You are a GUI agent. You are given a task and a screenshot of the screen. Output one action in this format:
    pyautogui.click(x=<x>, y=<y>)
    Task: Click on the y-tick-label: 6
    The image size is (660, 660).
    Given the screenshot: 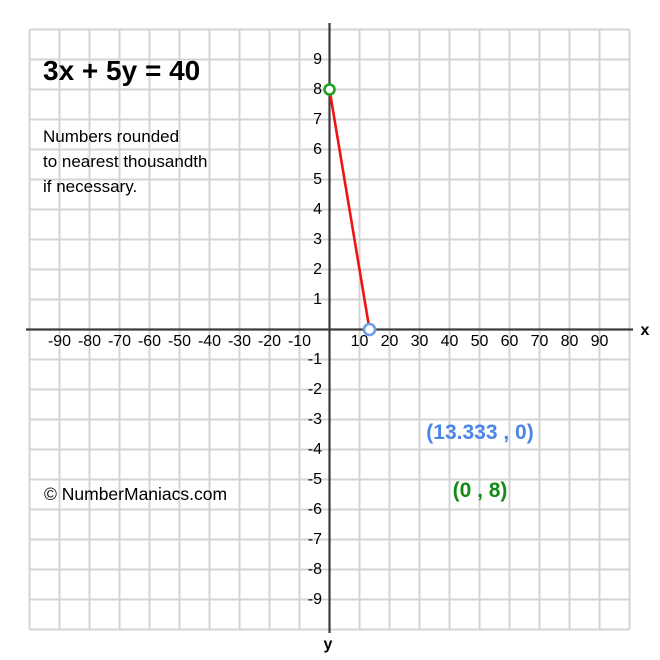 What is the action you would take?
    pyautogui.click(x=317, y=149)
    